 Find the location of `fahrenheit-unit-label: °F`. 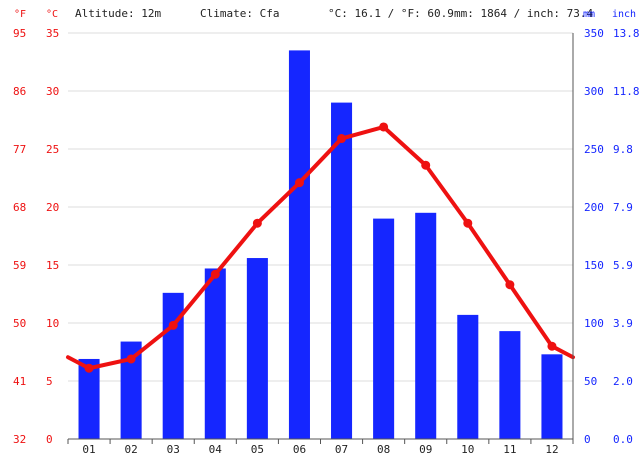

fahrenheit-unit-label: °F is located at coordinates (20, 14).